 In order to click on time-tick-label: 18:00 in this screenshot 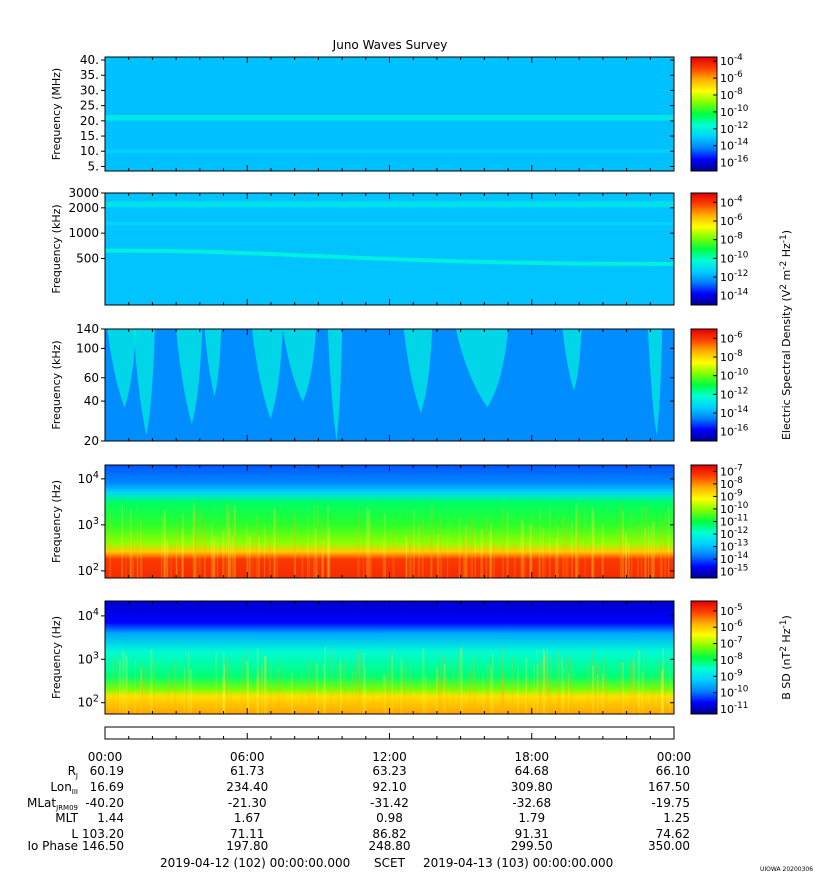, I will do `click(531, 757)`.